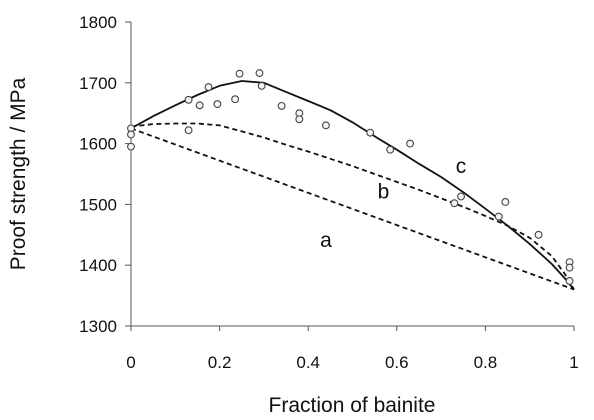 The height and width of the screenshot is (420, 594). I want to click on x-tick-label: 0.4, so click(308, 362).